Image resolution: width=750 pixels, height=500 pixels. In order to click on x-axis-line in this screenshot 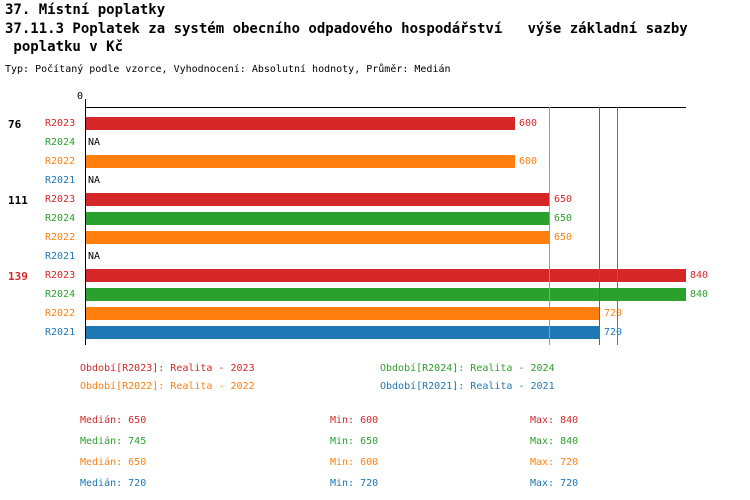, I will do `click(385, 107)`.